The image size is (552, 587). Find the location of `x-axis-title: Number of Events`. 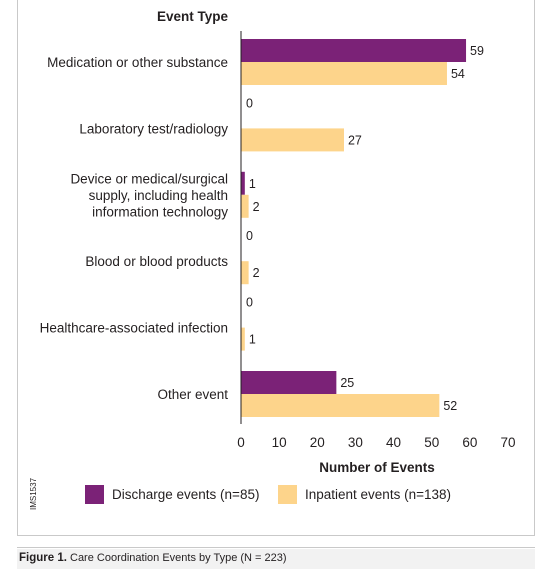

x-axis-title: Number of Events is located at coordinates (377, 467).